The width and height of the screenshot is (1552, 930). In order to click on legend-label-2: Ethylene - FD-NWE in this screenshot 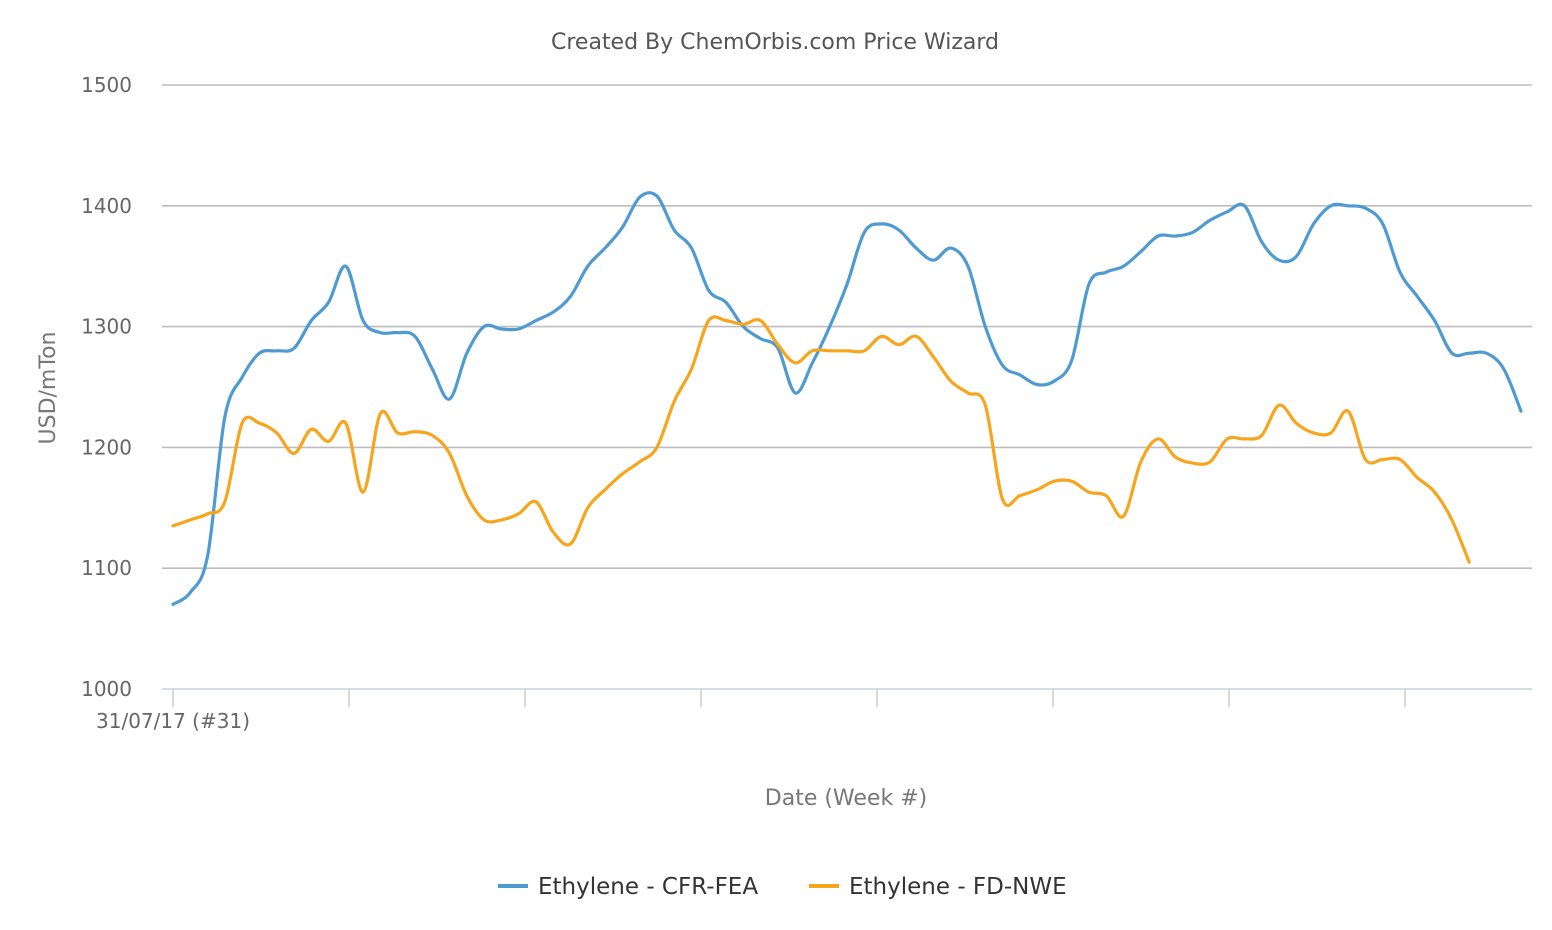, I will do `click(958, 887)`.